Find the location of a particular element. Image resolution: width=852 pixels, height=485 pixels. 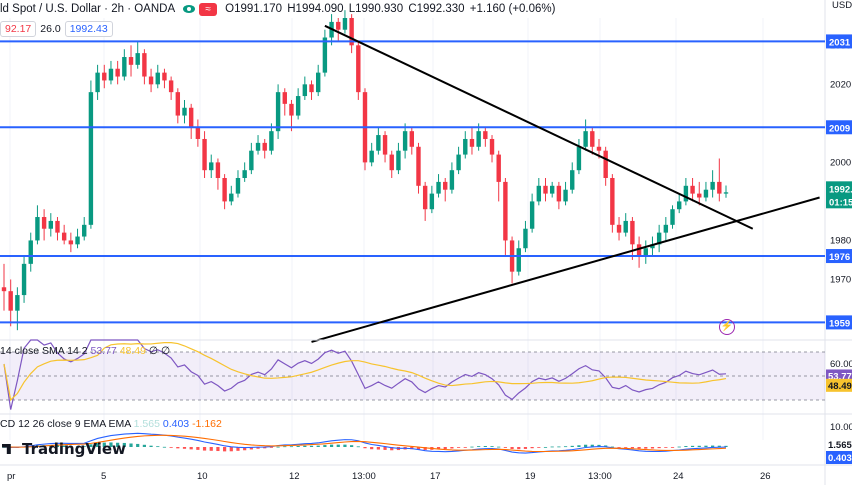

price-tag-label: 1992. is located at coordinates (840, 189).